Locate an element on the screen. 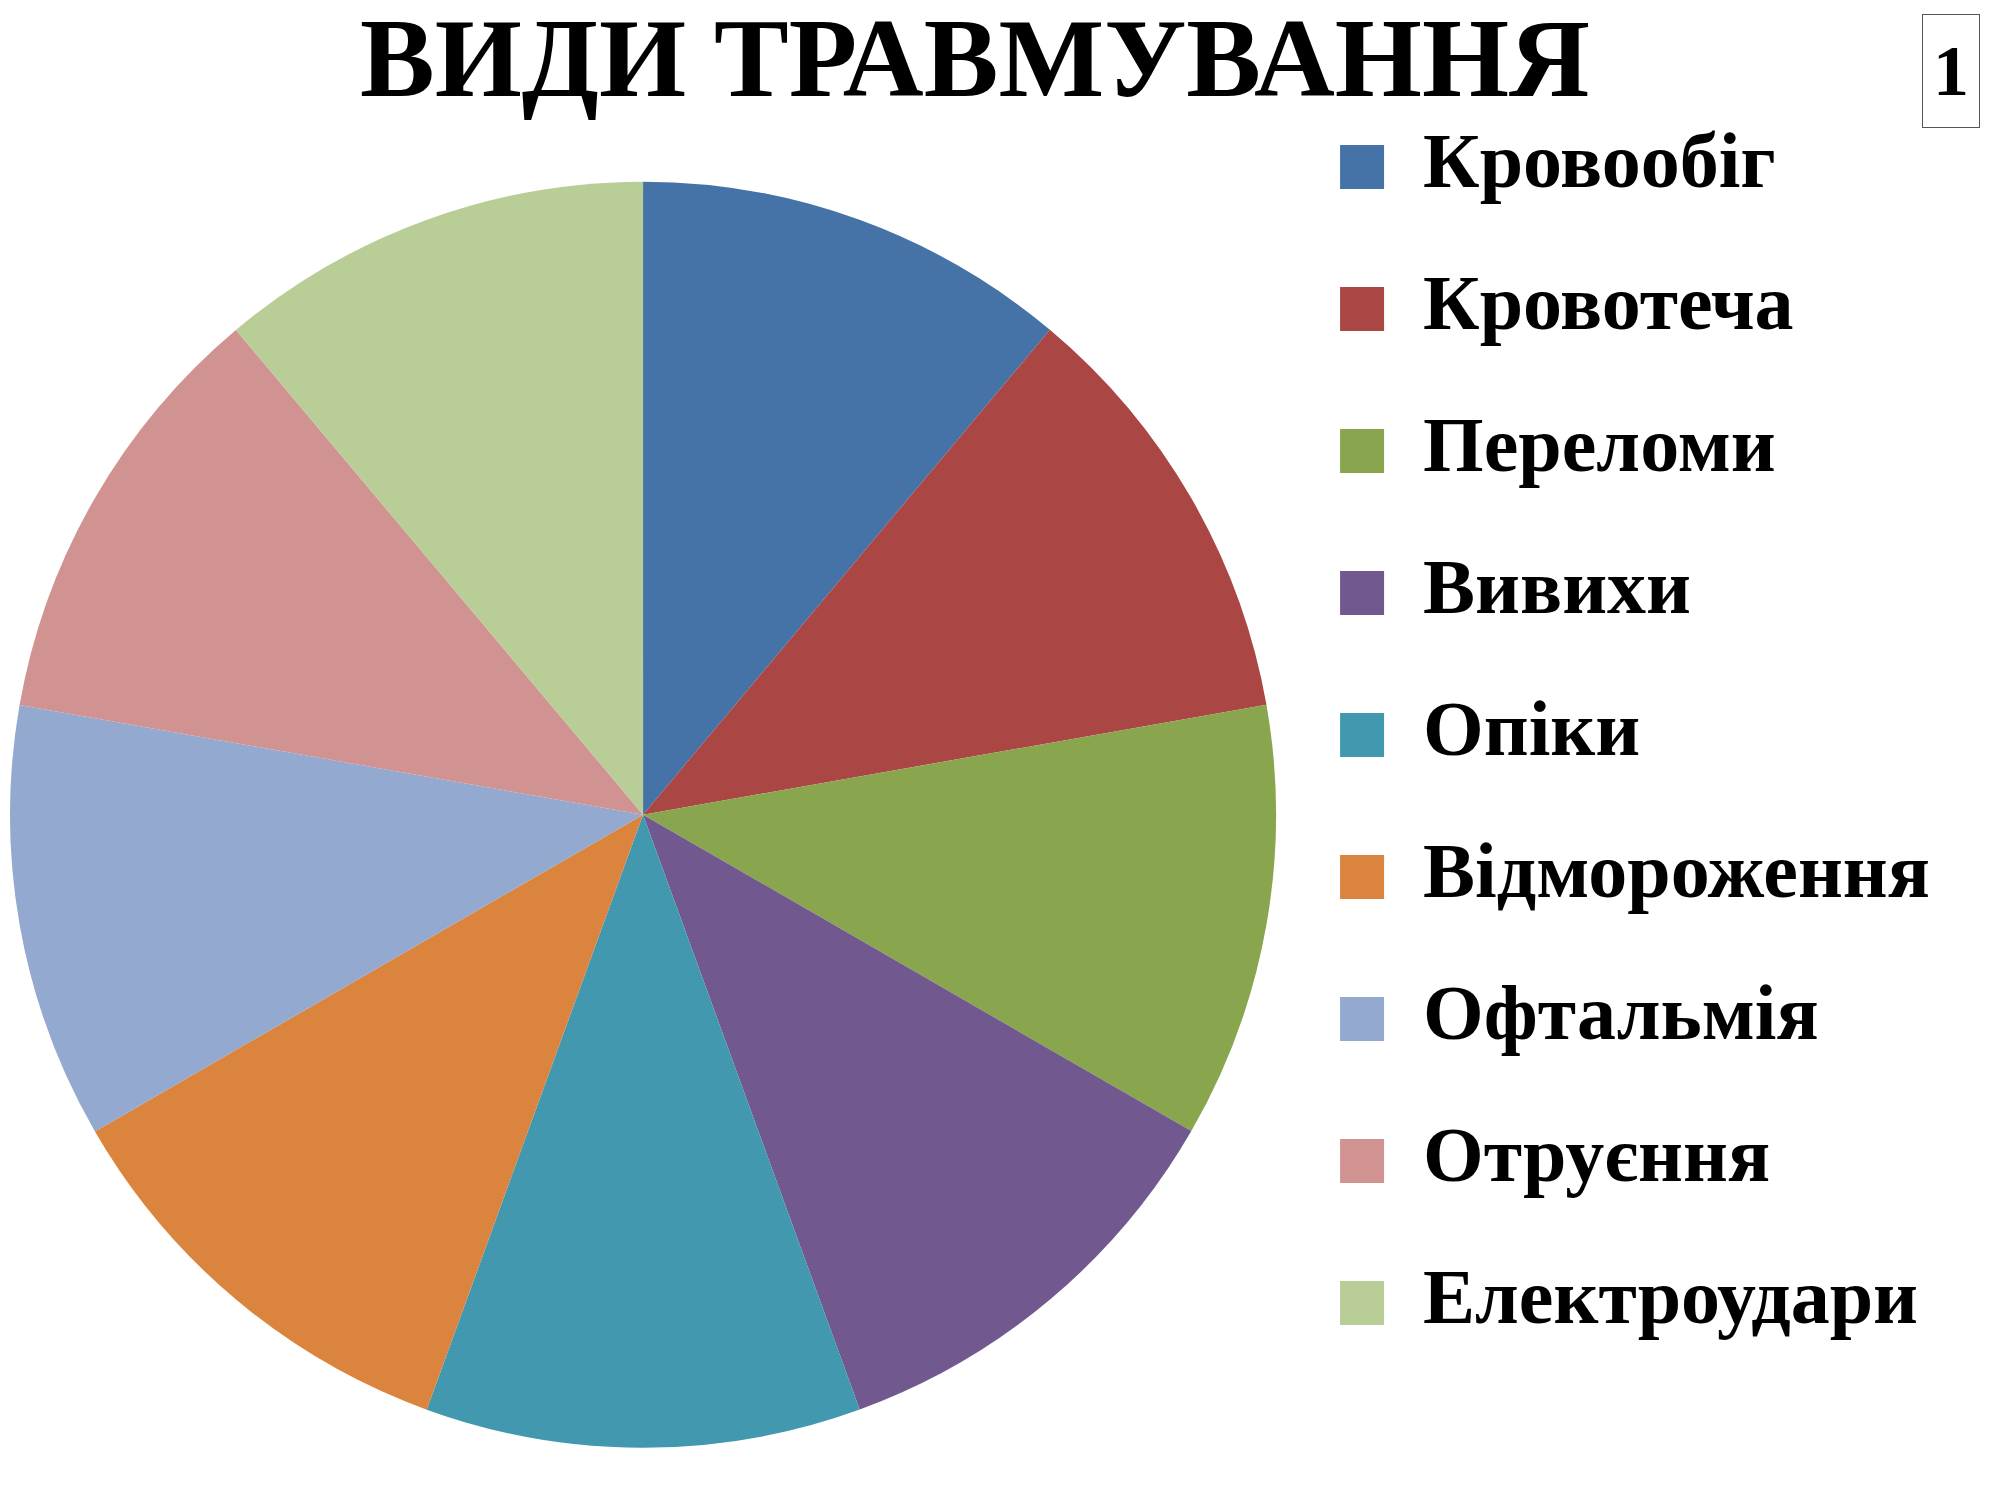 This screenshot has width=2000, height=1500. legend-label: Електроудари is located at coordinates (1670, 1297).